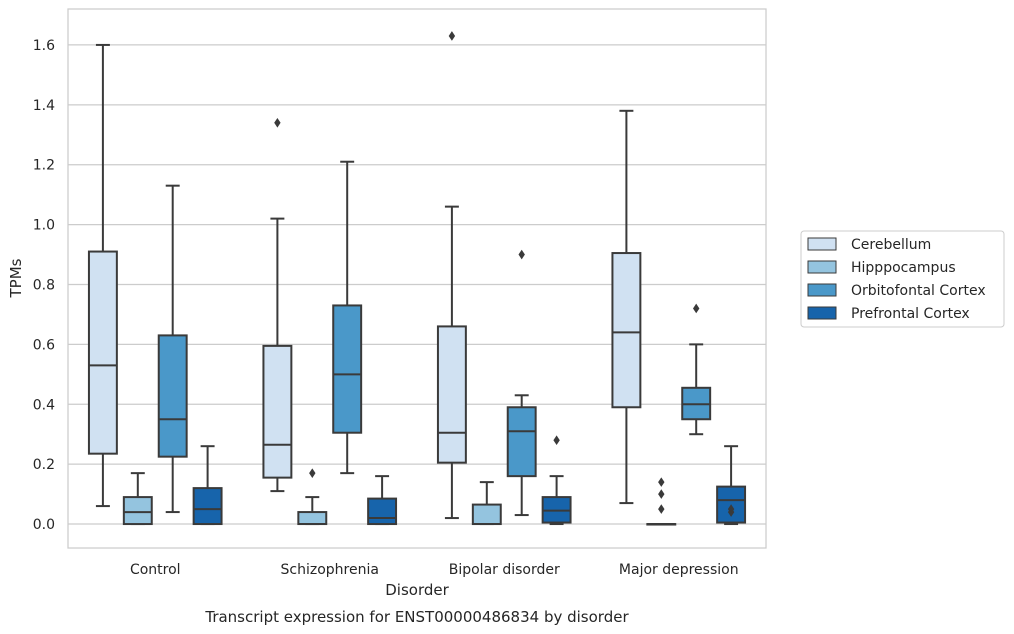 This screenshot has width=1014, height=634. Describe the element at coordinates (44, 46) in the screenshot. I see `y-tick-label: 1.6` at that location.